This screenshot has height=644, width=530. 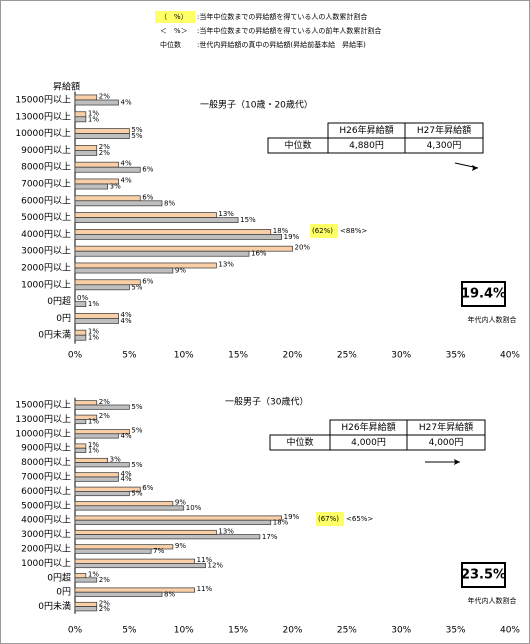 What do you see at coordinates (180, 546) in the screenshot?
I see `value-label: 9%` at bounding box center [180, 546].